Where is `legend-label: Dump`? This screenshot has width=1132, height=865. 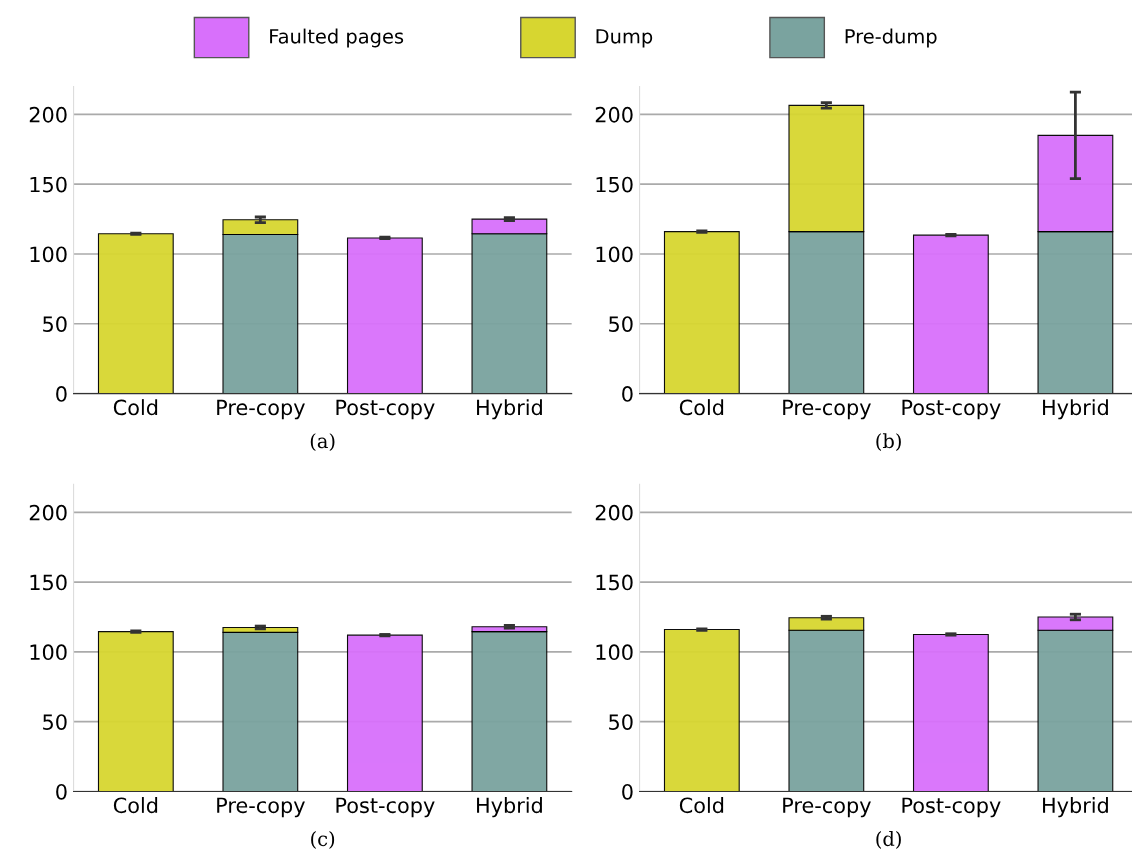
legend-label: Dump is located at coordinates (624, 38).